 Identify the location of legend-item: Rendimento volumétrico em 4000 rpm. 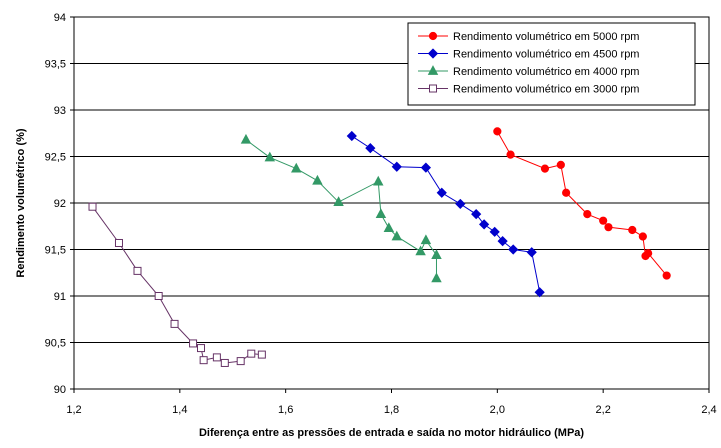
(528, 71).